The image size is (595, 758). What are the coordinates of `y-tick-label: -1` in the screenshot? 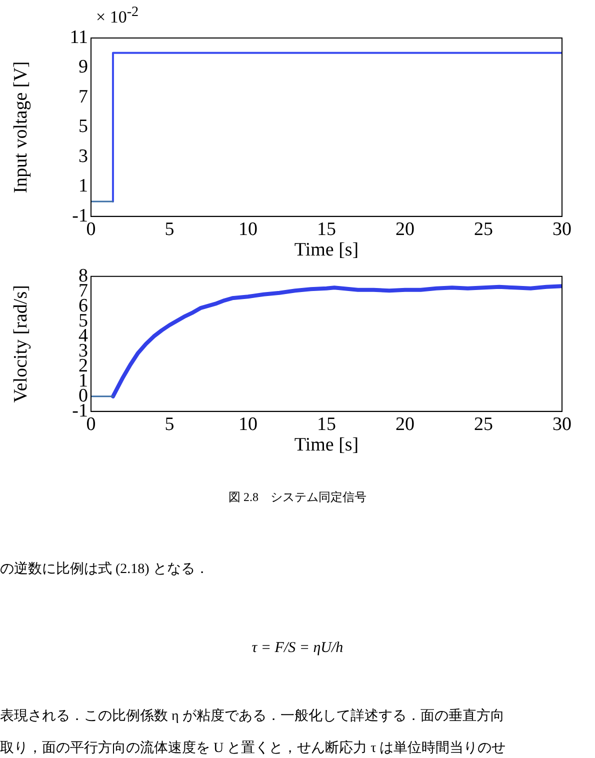 It's located at (80, 215).